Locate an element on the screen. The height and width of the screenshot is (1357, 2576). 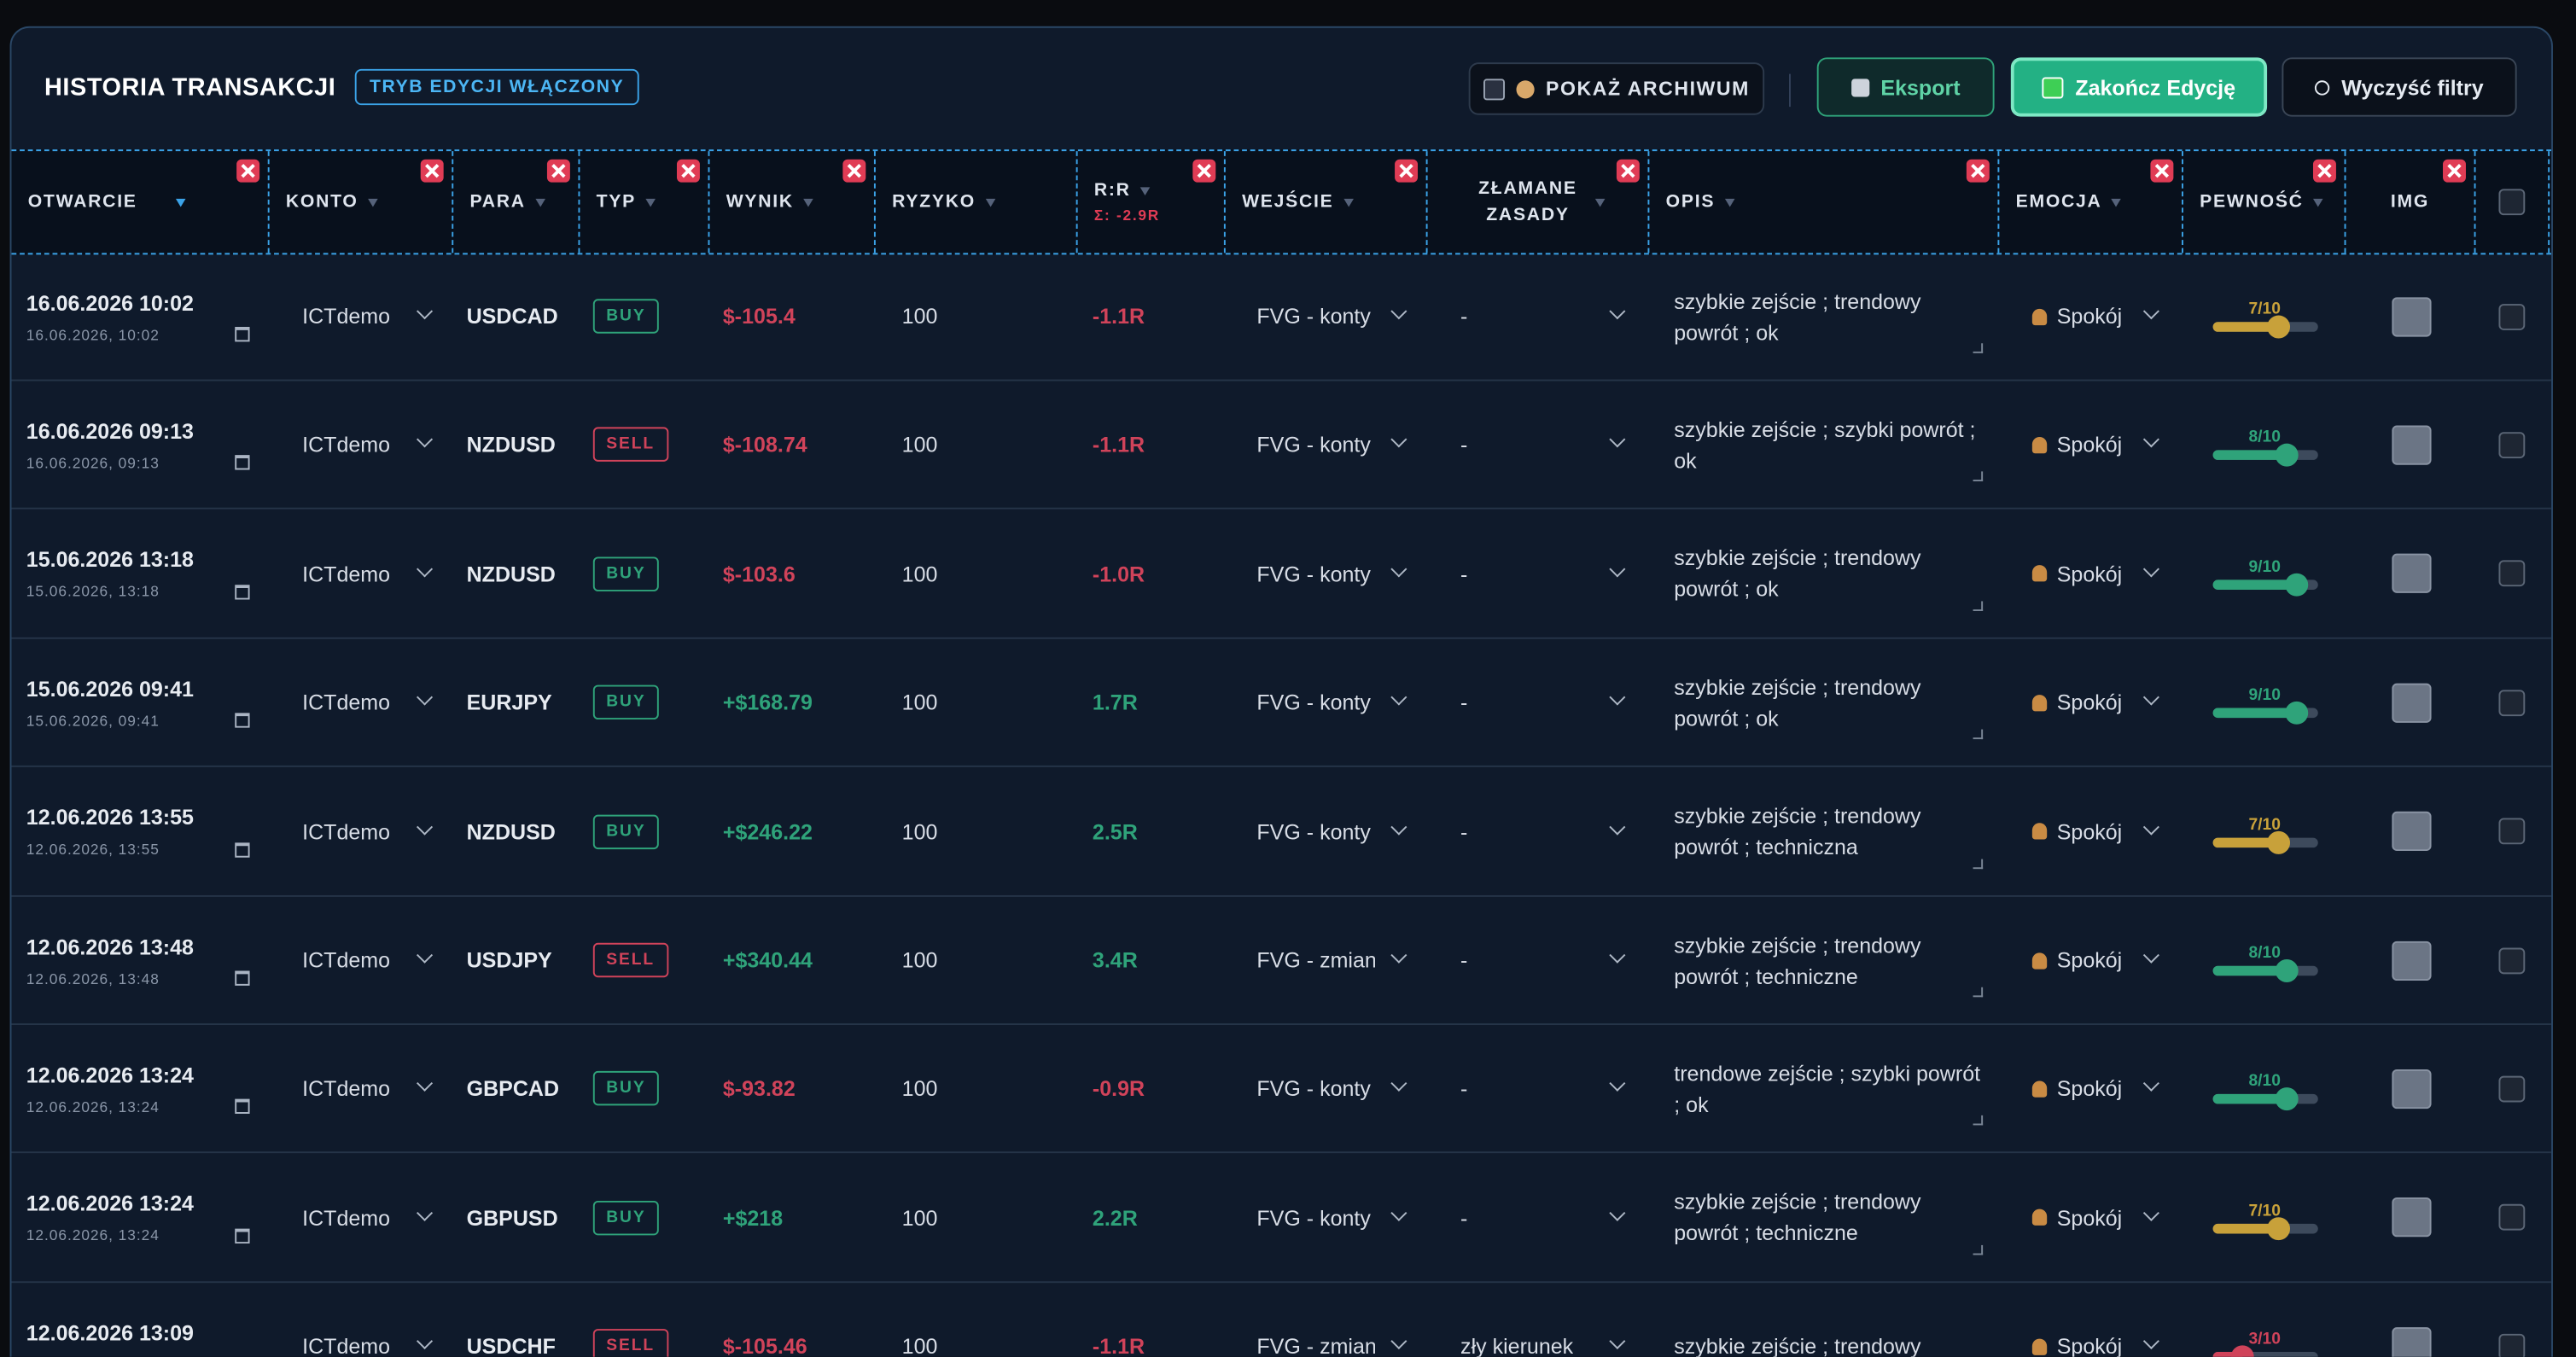
column-header: PEWNOŚĆ is located at coordinates (2264, 202).